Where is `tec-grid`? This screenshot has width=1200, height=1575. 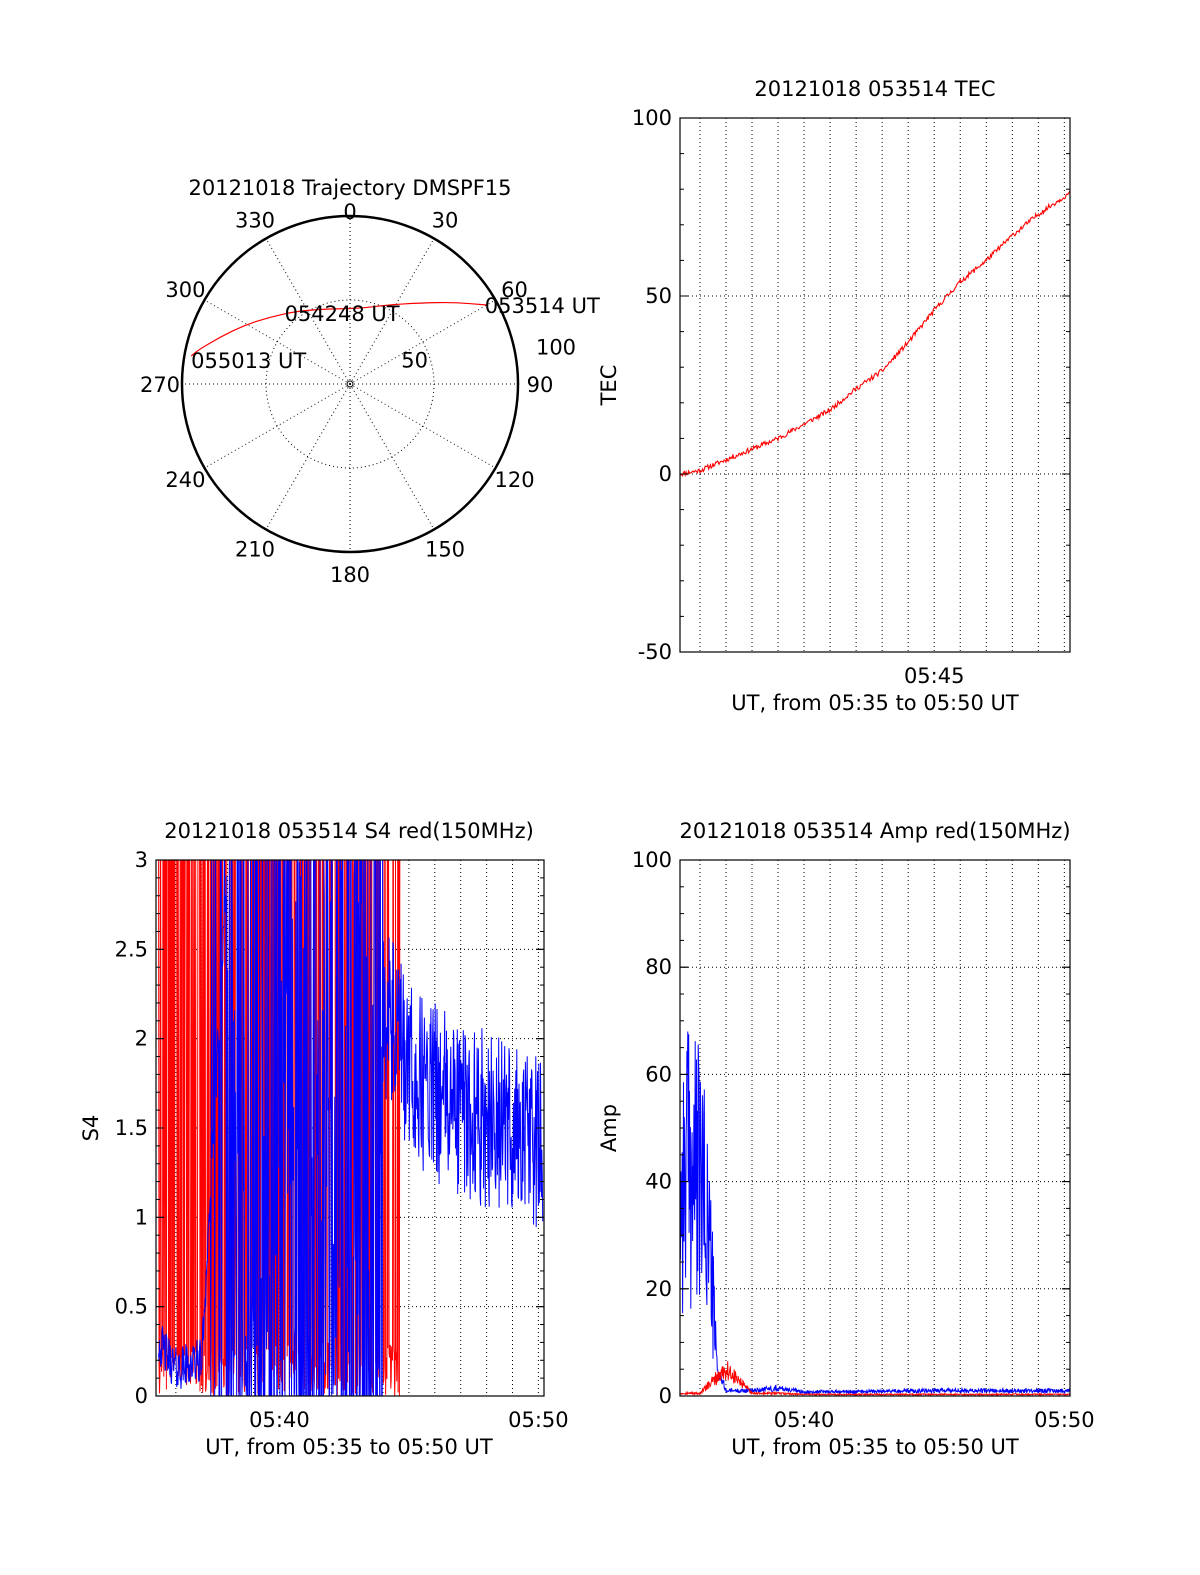 tec-grid is located at coordinates (875, 385).